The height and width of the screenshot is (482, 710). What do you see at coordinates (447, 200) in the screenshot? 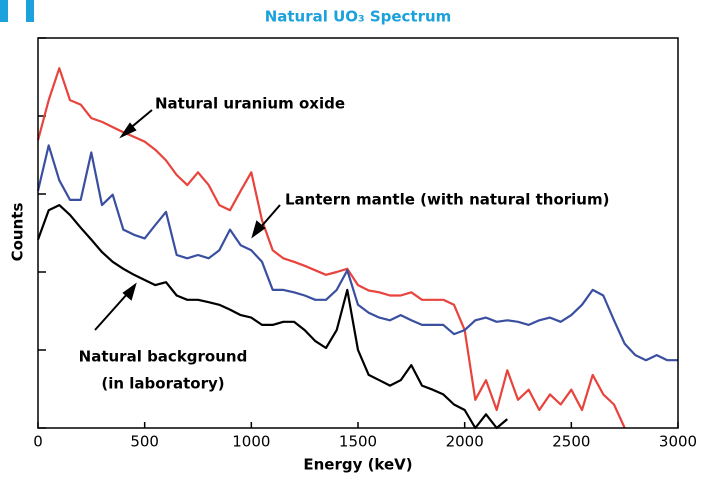
I see `annotation: Lantern mantle (with natural thorium)` at bounding box center [447, 200].